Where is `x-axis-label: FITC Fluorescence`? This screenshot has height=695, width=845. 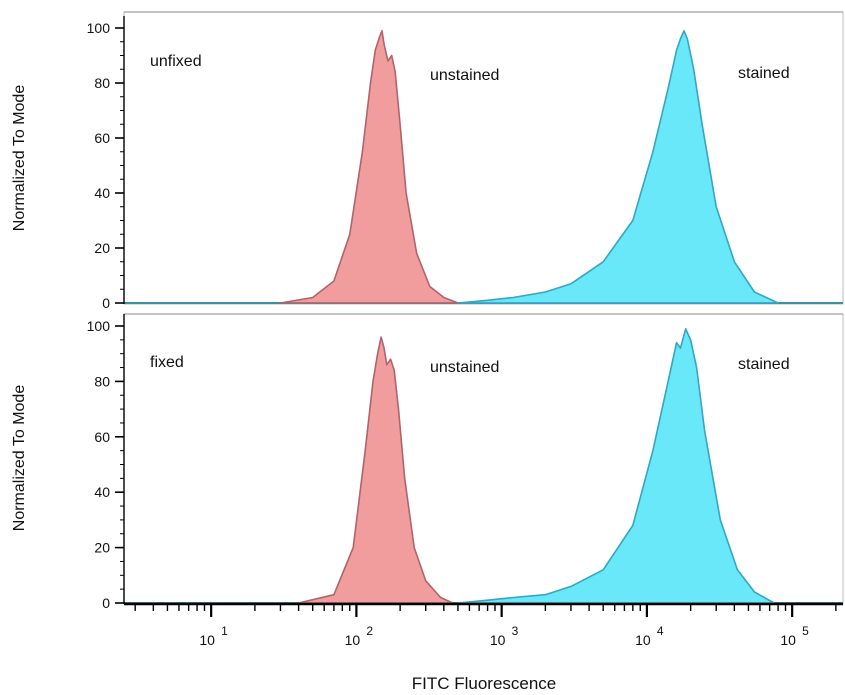 x-axis-label: FITC Fluorescence is located at coordinates (484, 683).